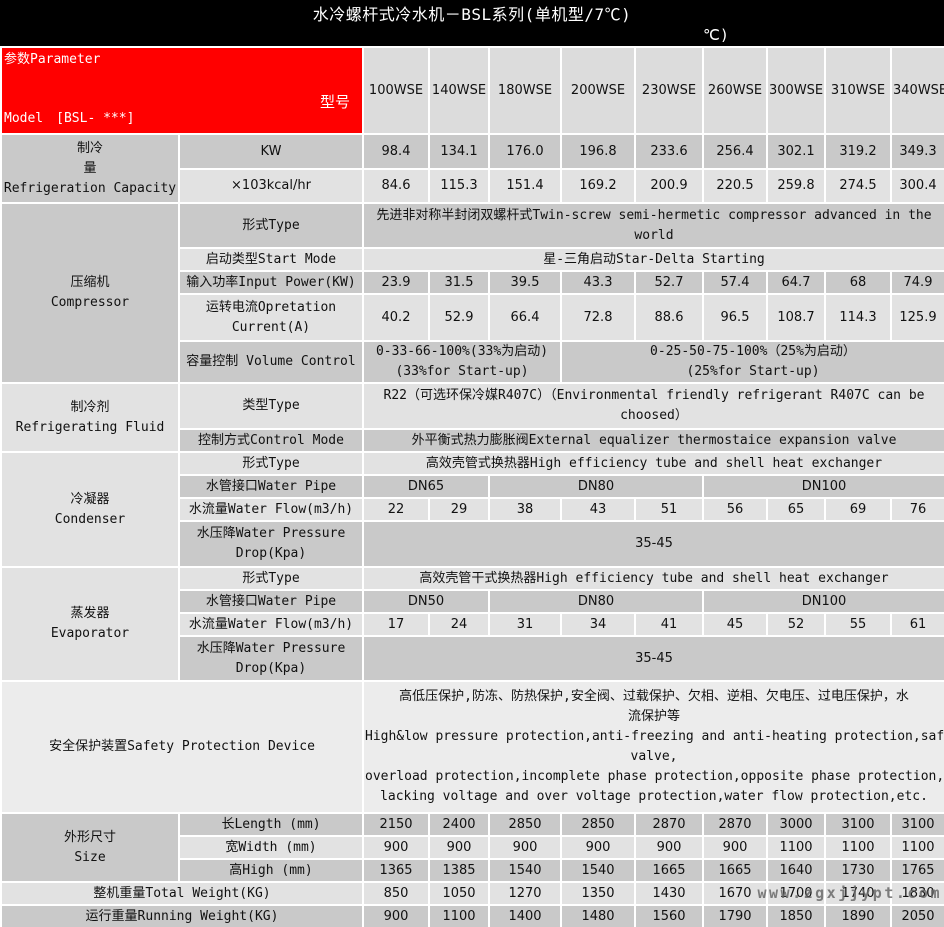 The width and height of the screenshot is (944, 927). Describe the element at coordinates (90, 168) in the screenshot. I see `row-group-label: 制冷量 Refrigeration Capacity` at that location.